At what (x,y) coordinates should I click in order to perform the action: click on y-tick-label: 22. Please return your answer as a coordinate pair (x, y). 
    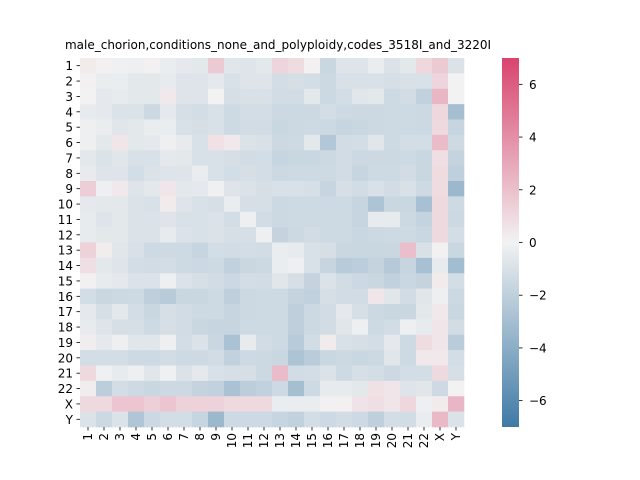
    Looking at the image, I should click on (65, 389).